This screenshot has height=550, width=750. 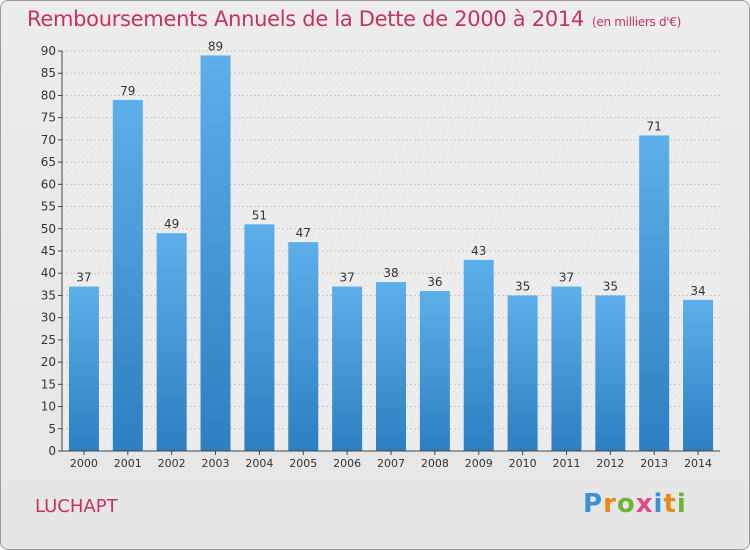 I want to click on logo-letter: P, so click(x=593, y=504).